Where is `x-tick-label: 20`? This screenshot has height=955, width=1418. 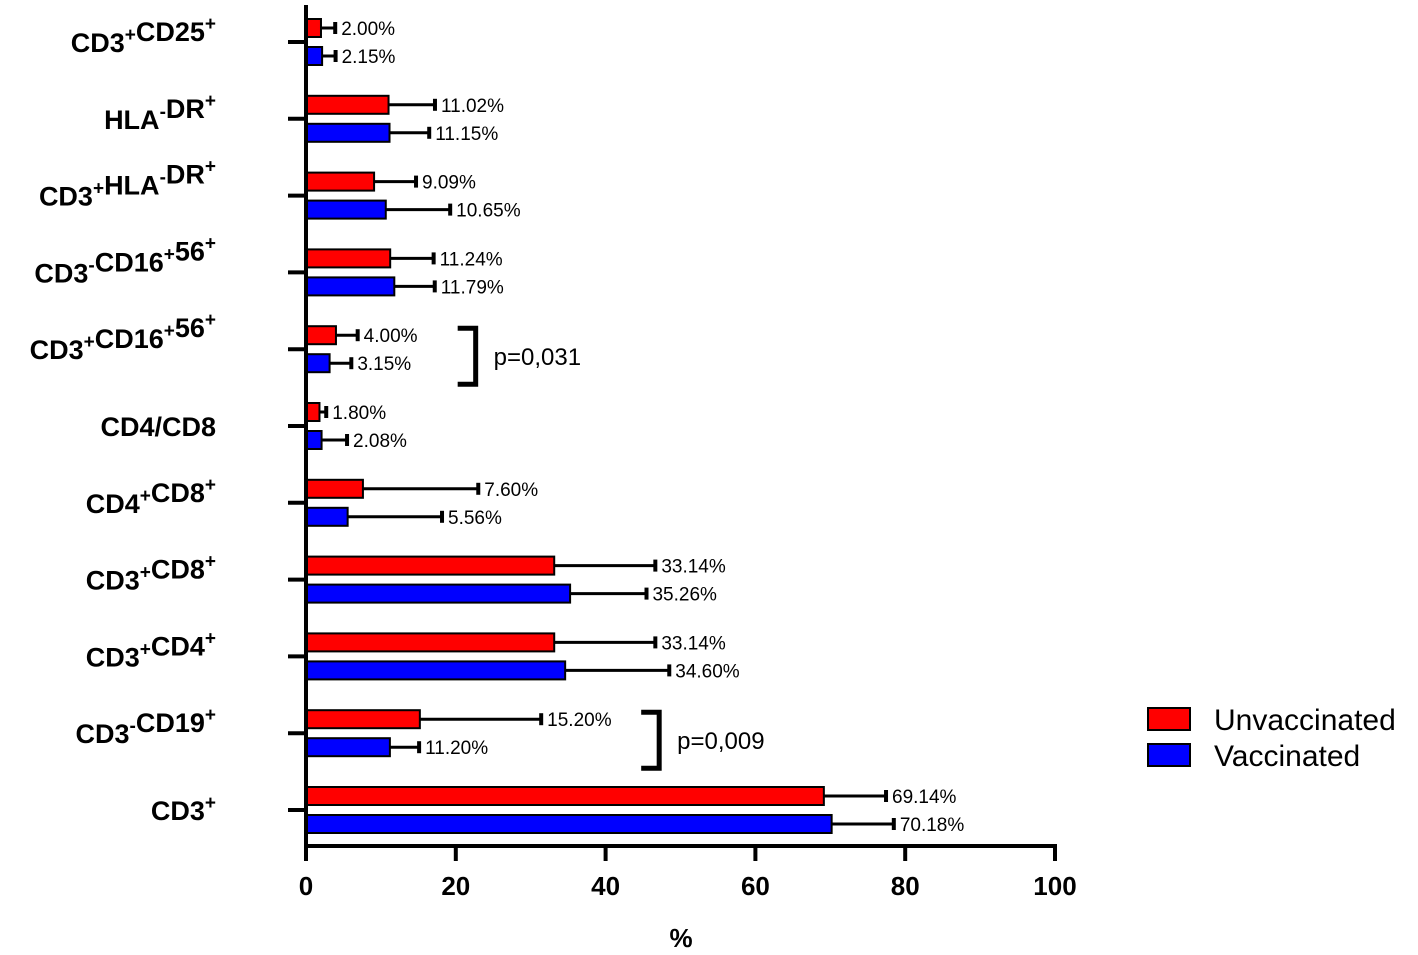
x-tick-label: 20 is located at coordinates (455, 886).